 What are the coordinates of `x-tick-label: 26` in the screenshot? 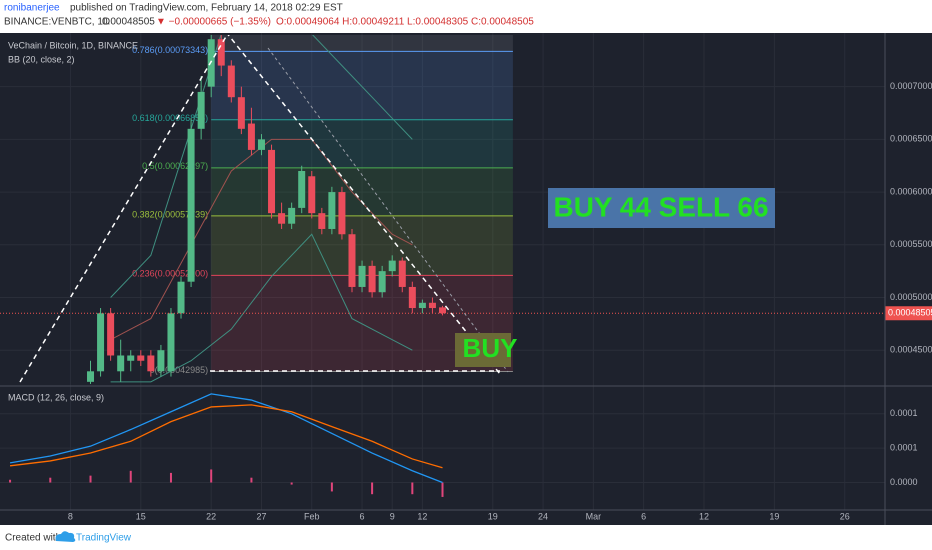 It's located at (845, 516).